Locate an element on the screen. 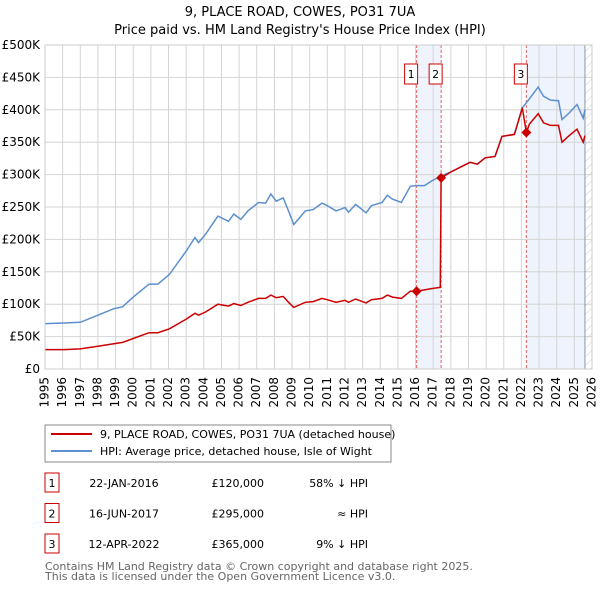  x-tick-label: 2006 is located at coordinates (239, 392).